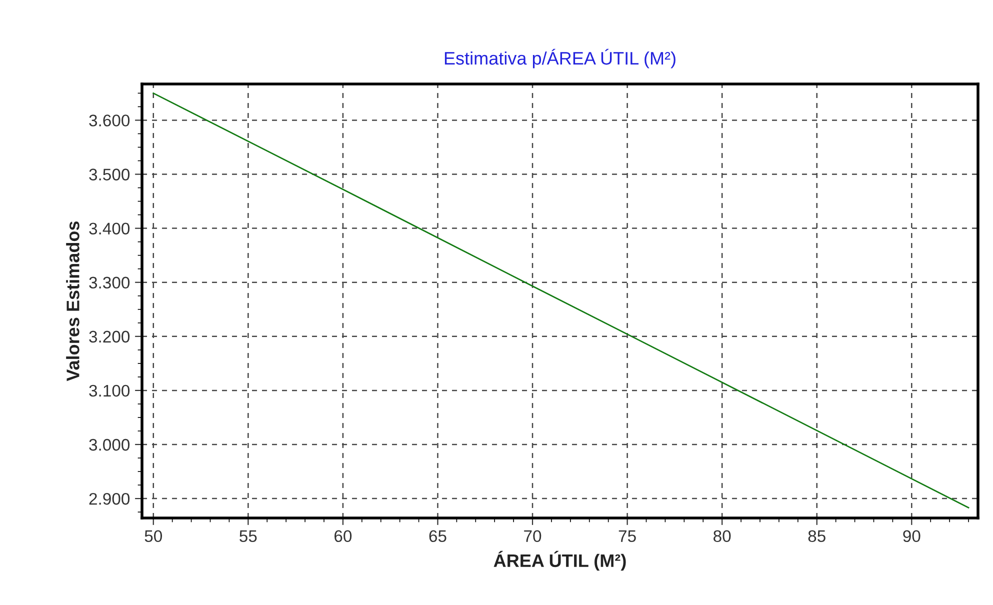 The width and height of the screenshot is (993, 605). Describe the element at coordinates (109, 498) in the screenshot. I see `y-tick-label: 2.900` at that location.